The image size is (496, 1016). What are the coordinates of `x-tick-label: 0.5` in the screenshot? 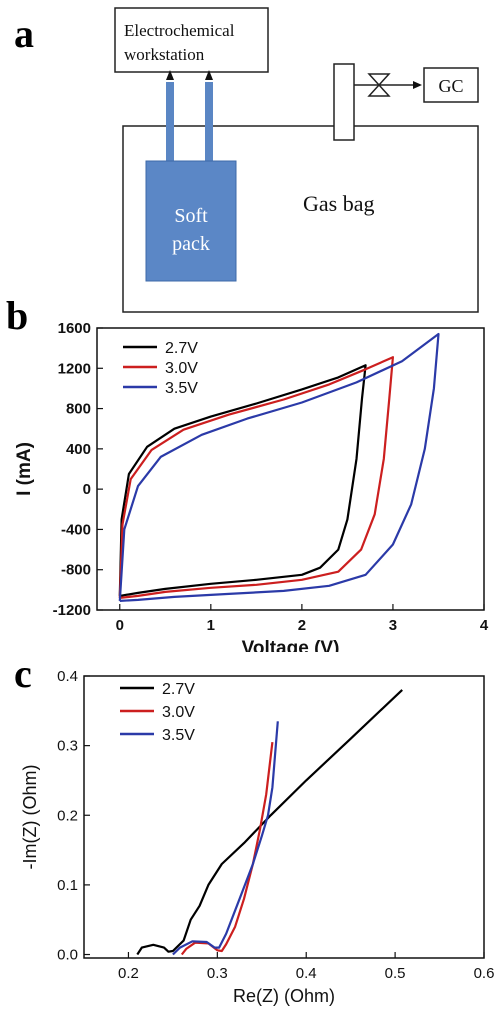 It's located at (395, 973).